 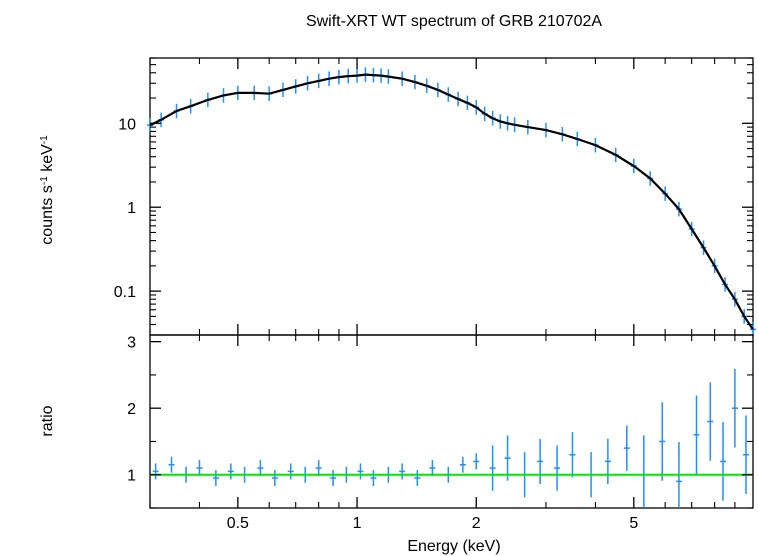 I want to click on x-tick-label: 2, so click(x=476, y=523).